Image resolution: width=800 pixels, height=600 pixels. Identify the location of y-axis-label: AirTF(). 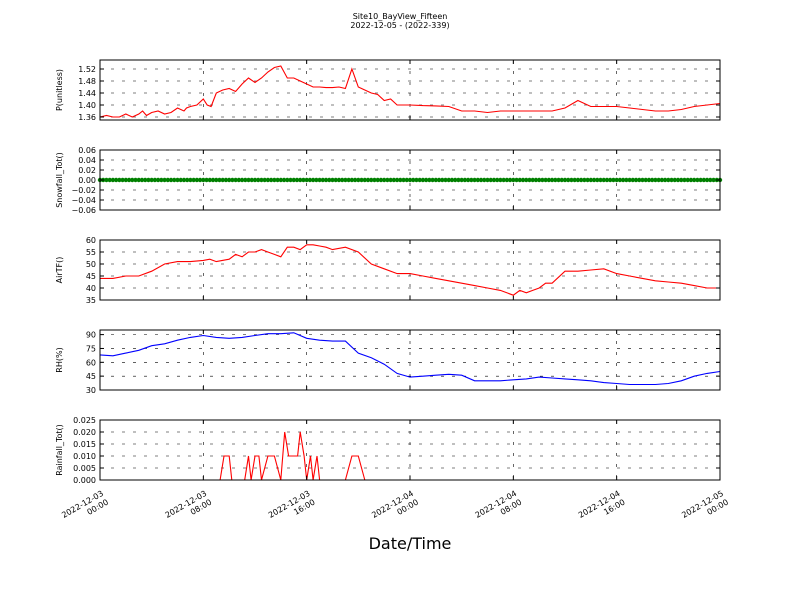
(59, 270).